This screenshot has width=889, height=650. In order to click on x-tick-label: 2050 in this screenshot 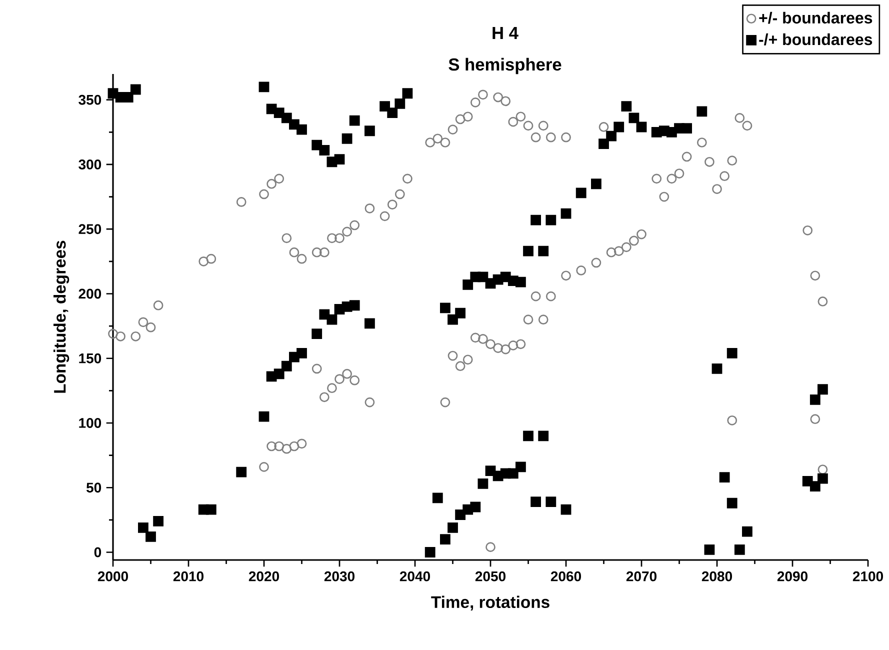, I will do `click(490, 576)`.